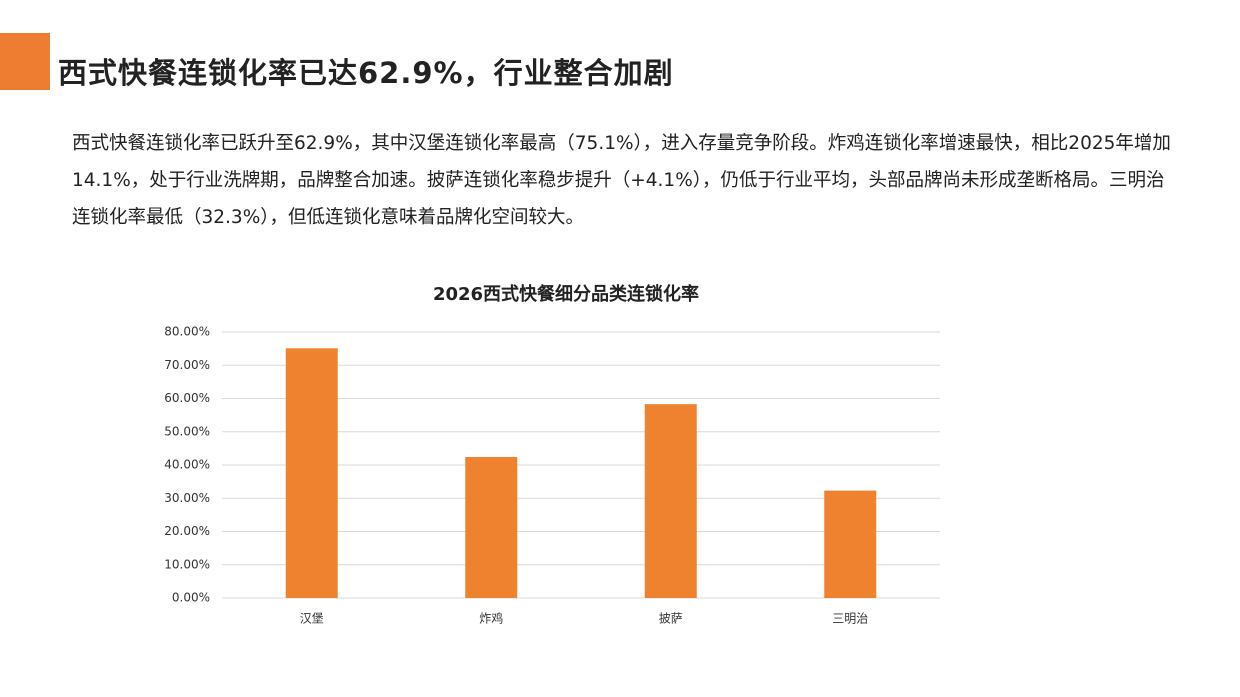  I want to click on x-tick-label: 三明治, so click(850, 619).